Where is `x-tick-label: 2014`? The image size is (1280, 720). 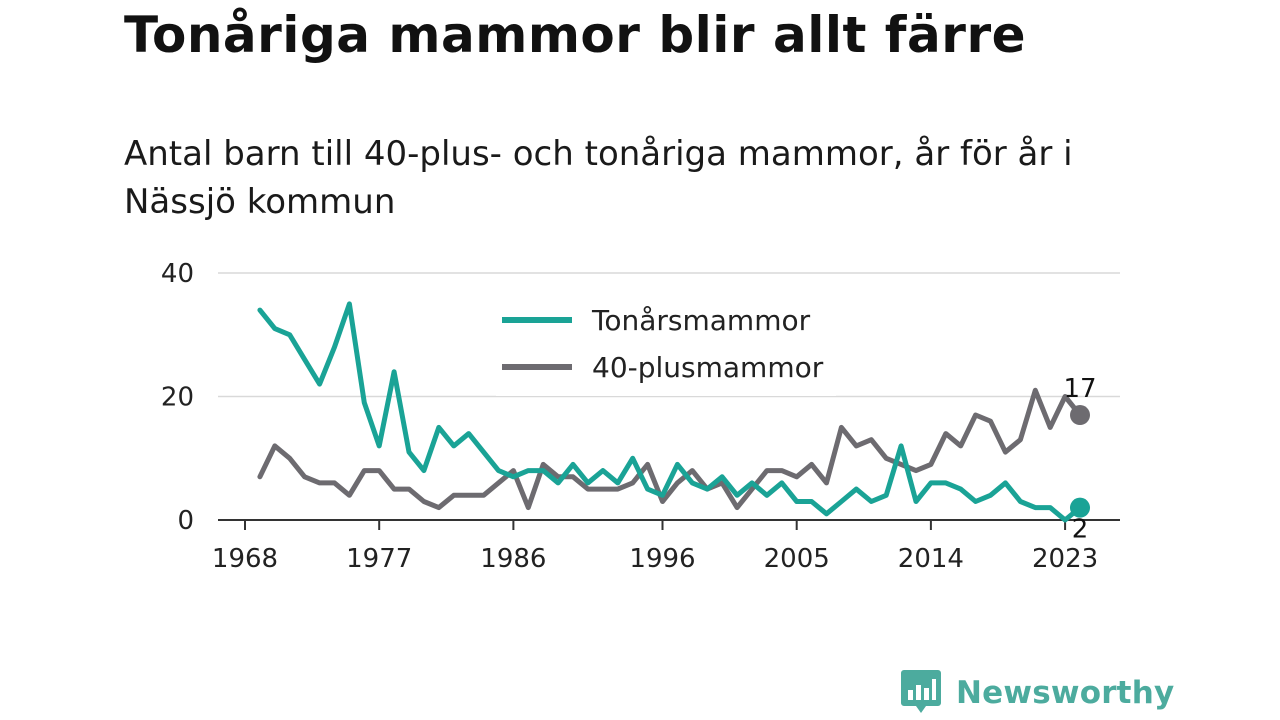
x-tick-label: 2014 is located at coordinates (931, 559).